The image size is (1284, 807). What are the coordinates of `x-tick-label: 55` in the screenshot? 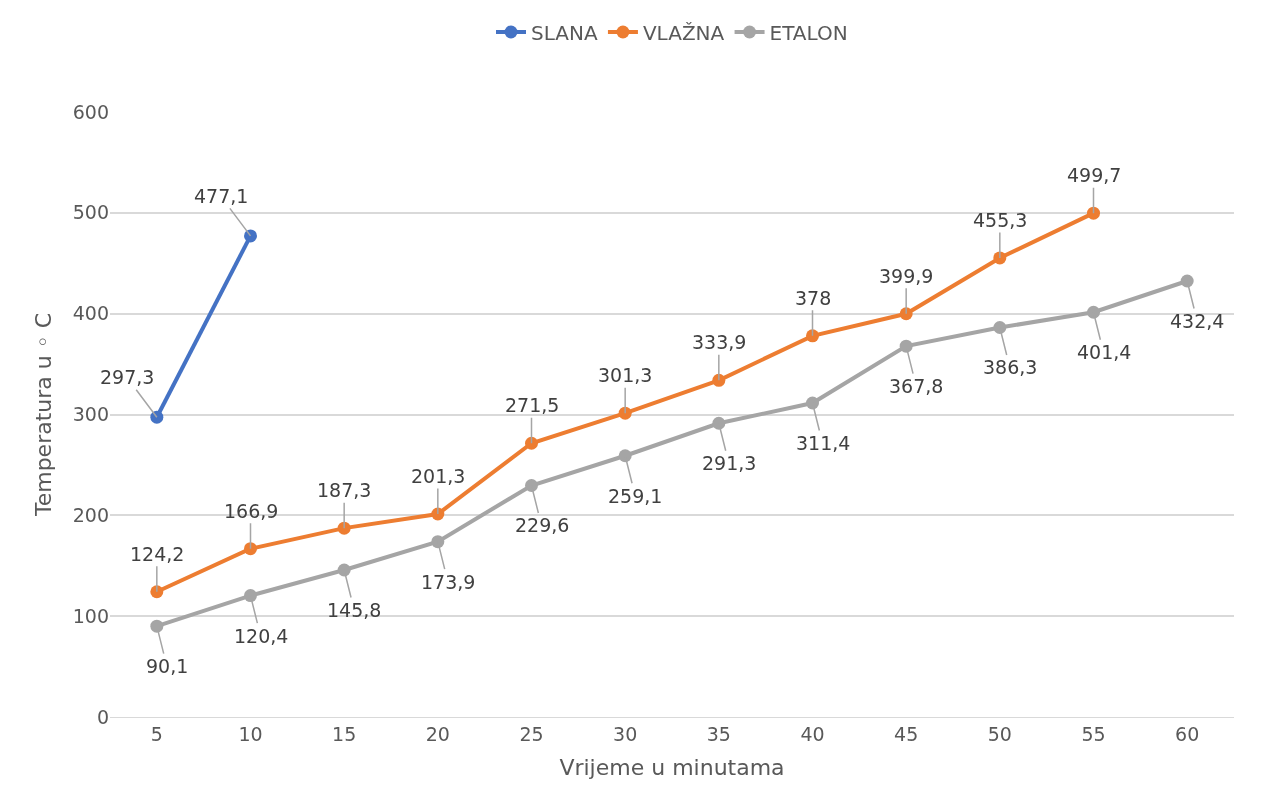 It's located at (1093, 733).